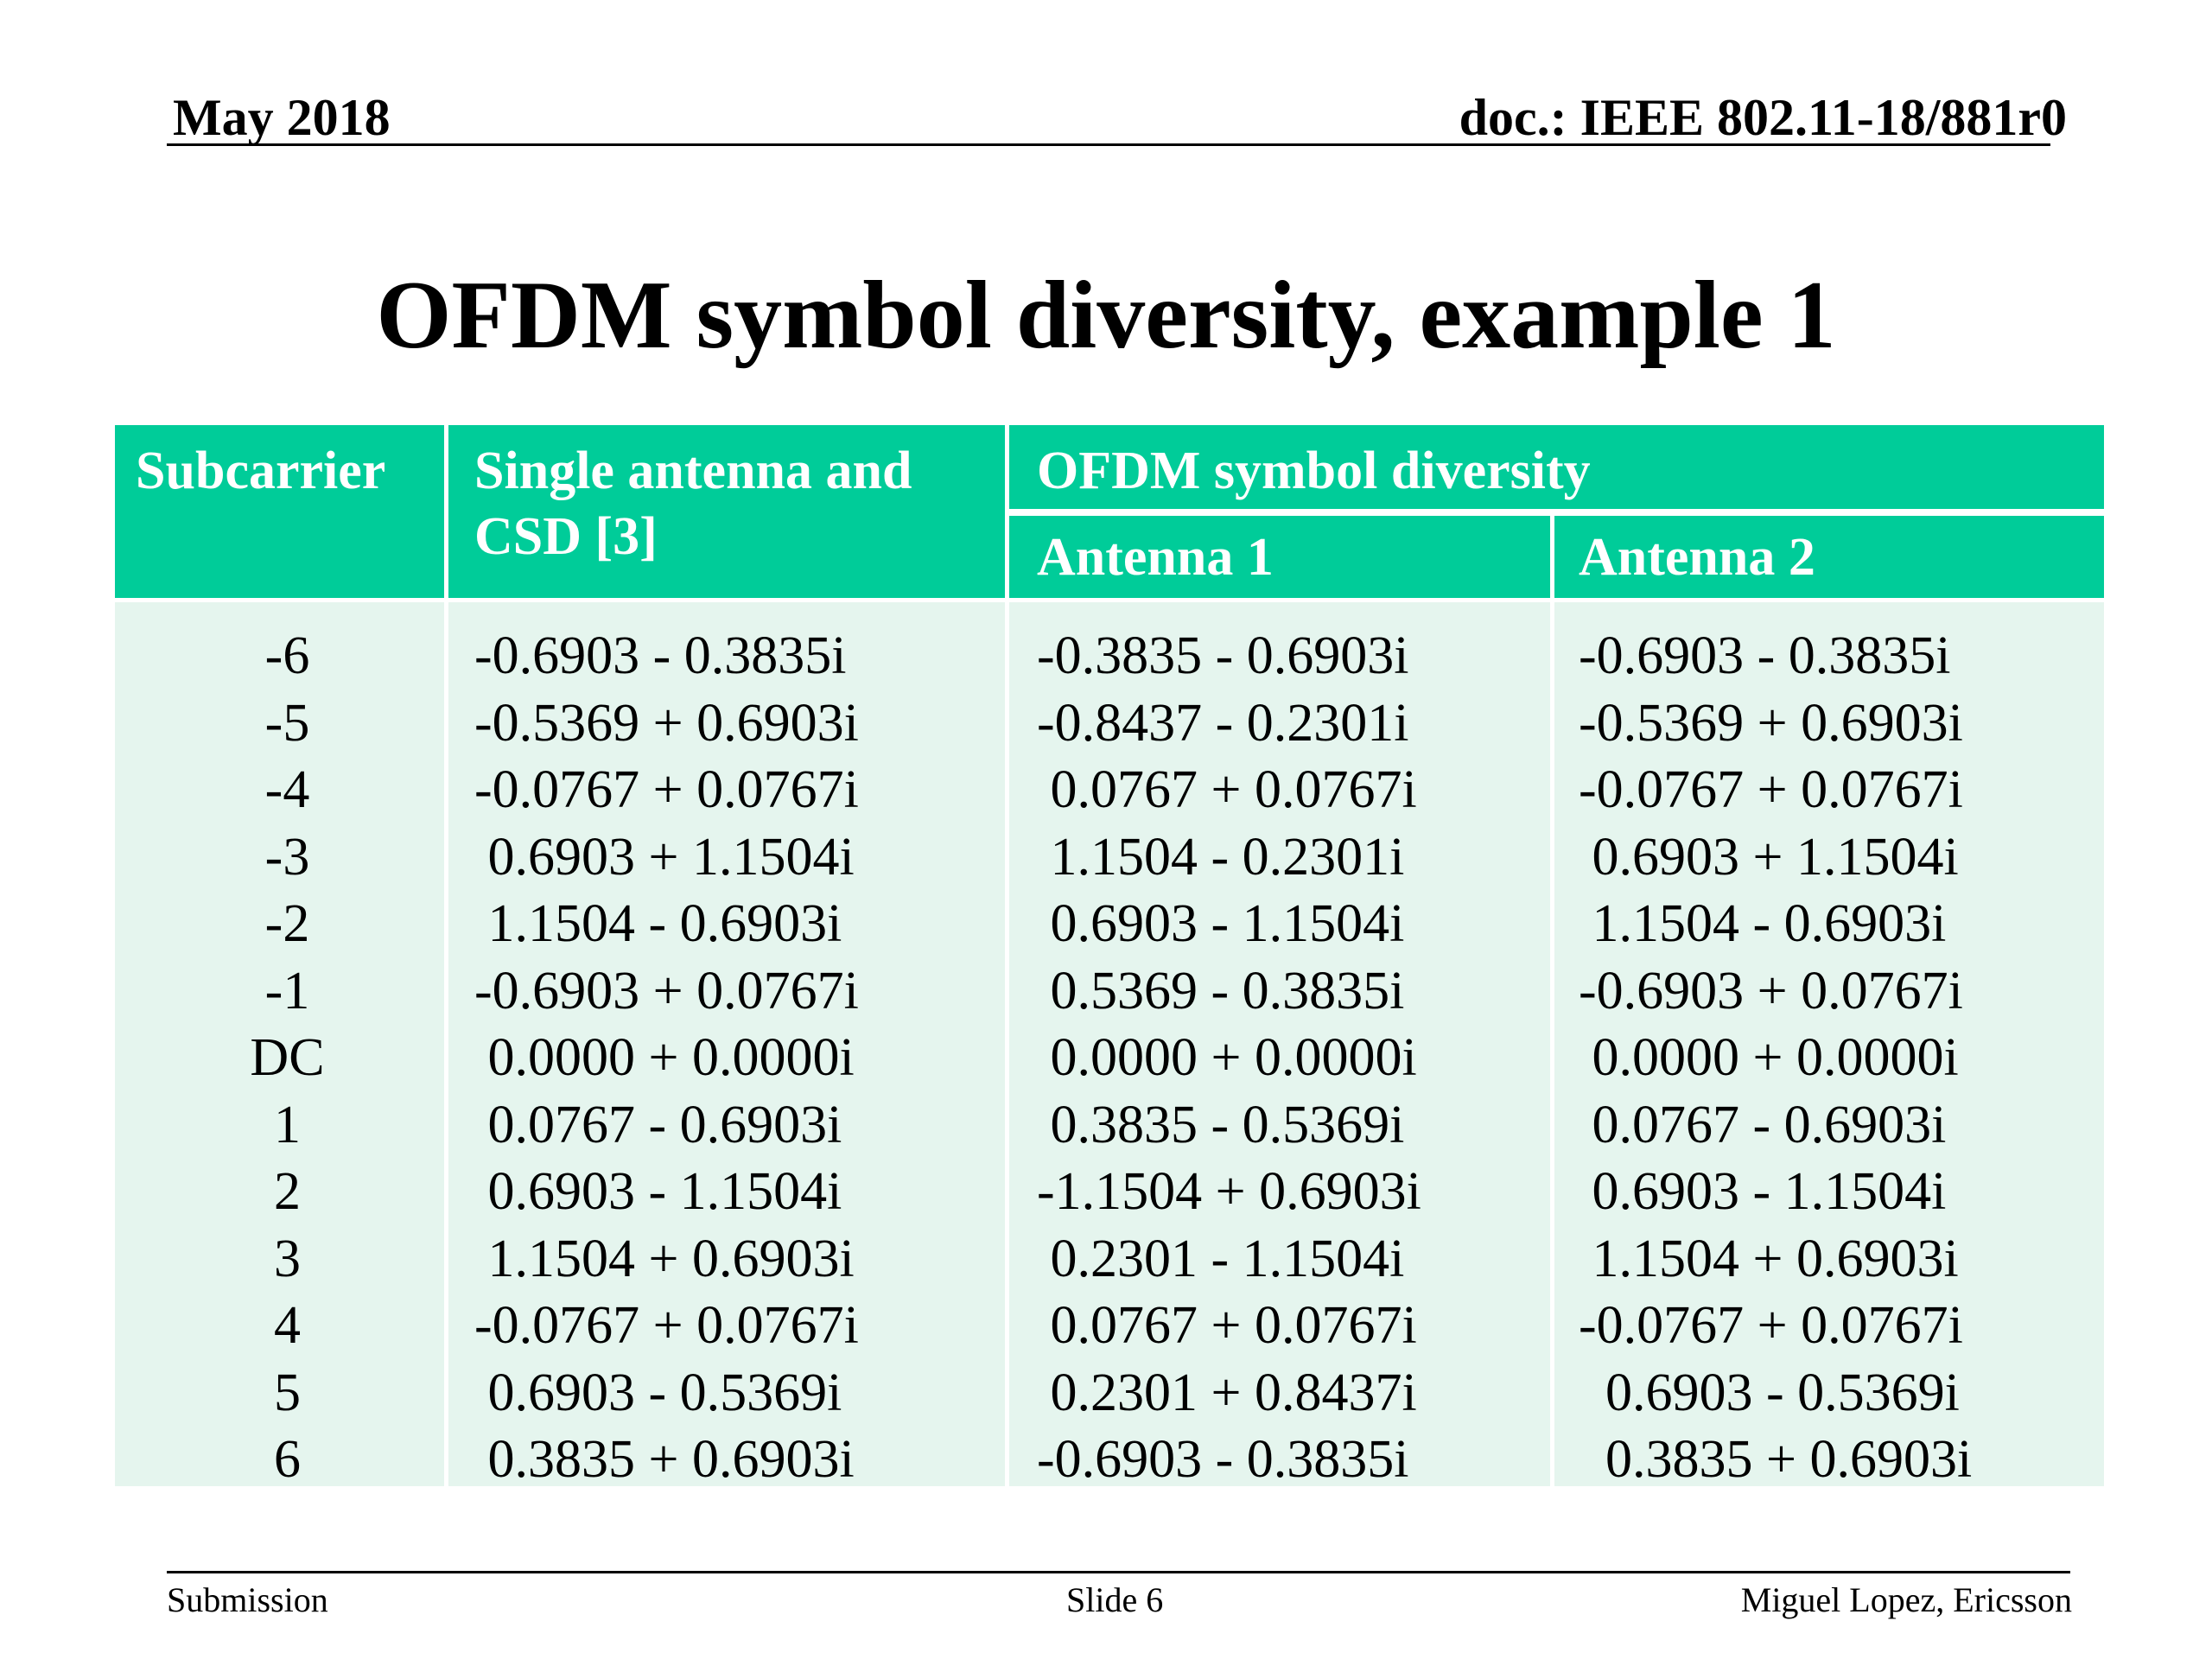 This screenshot has width=2212, height=1659. I want to click on single-antenna-cell: 0.6903 - 1.1504i, so click(658, 1191).